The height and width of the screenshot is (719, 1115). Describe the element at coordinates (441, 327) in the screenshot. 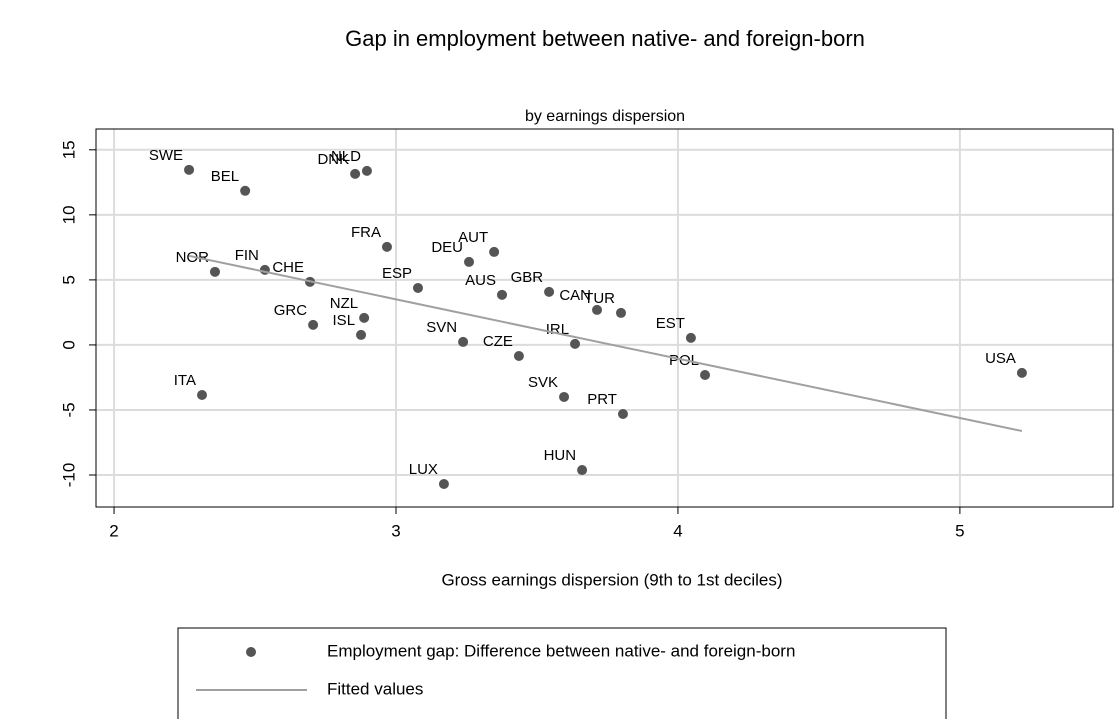

I see `point-label: SVN` at that location.